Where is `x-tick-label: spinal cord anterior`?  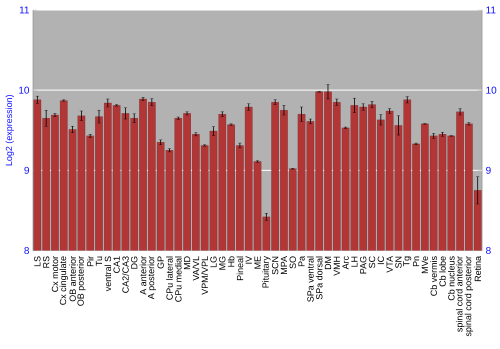 x-tick-label: spinal cord anterior is located at coordinates (460, 294).